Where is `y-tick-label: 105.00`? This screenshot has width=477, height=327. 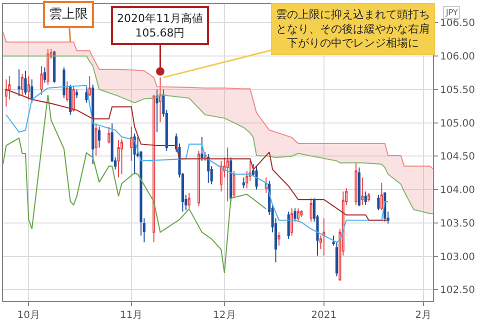
y-tick-label: 105.00 is located at coordinates (457, 124).